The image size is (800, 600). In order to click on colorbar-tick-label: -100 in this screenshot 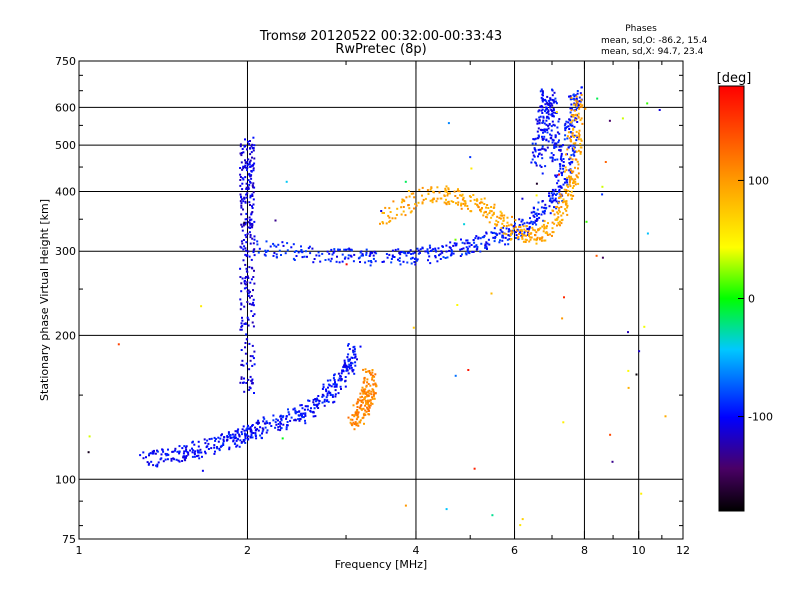, I will do `click(760, 417)`.